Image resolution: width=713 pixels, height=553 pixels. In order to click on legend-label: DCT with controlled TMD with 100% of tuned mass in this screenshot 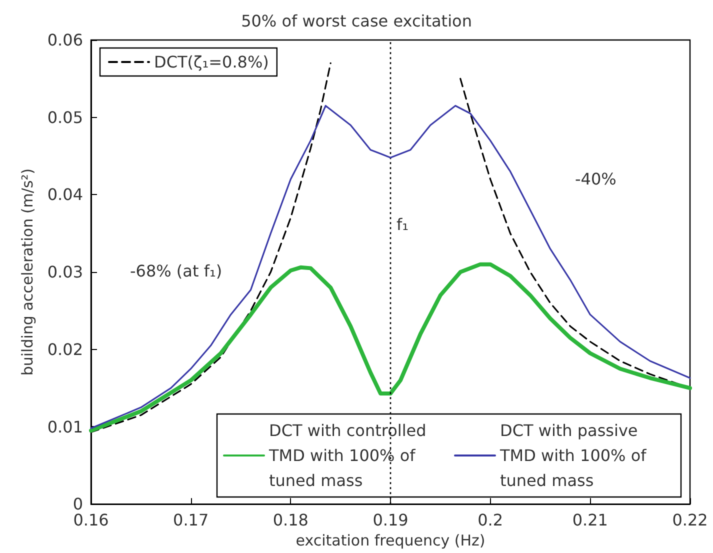, I will do `click(350, 455)`.